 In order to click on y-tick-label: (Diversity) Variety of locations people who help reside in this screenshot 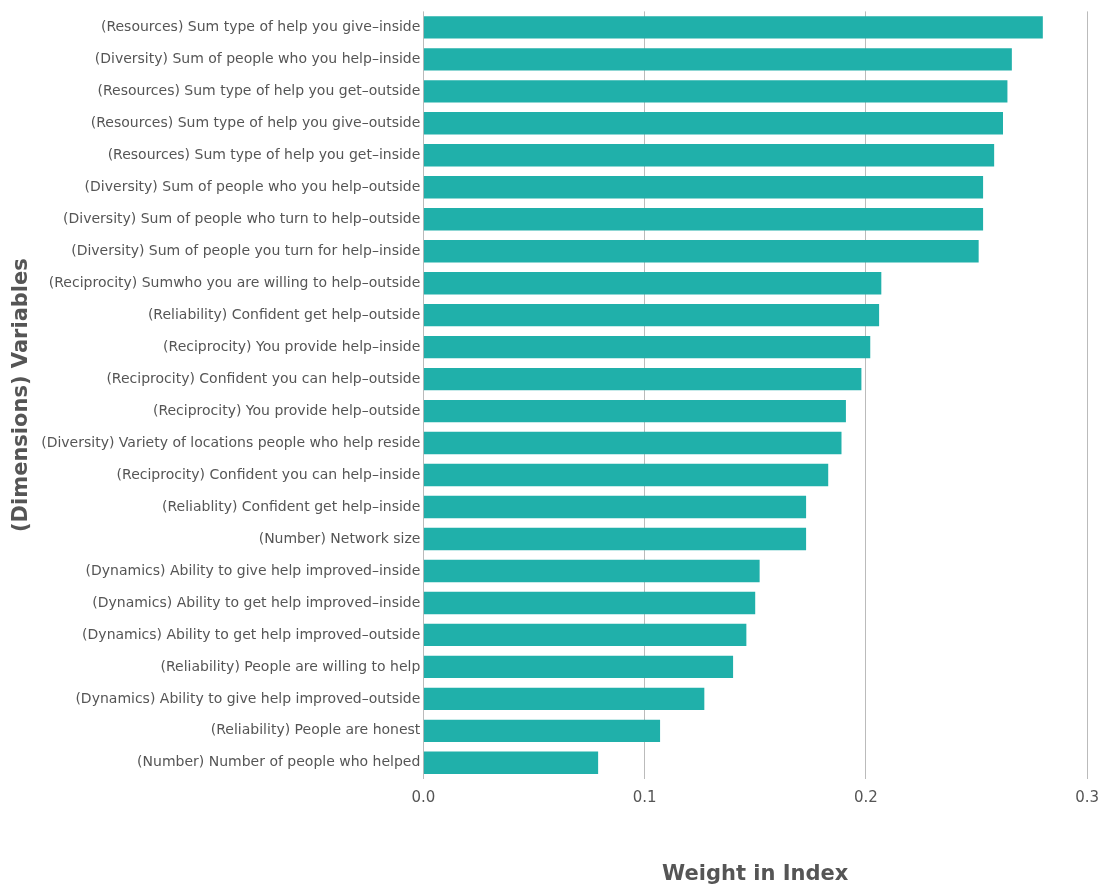, I will do `click(231, 441)`.